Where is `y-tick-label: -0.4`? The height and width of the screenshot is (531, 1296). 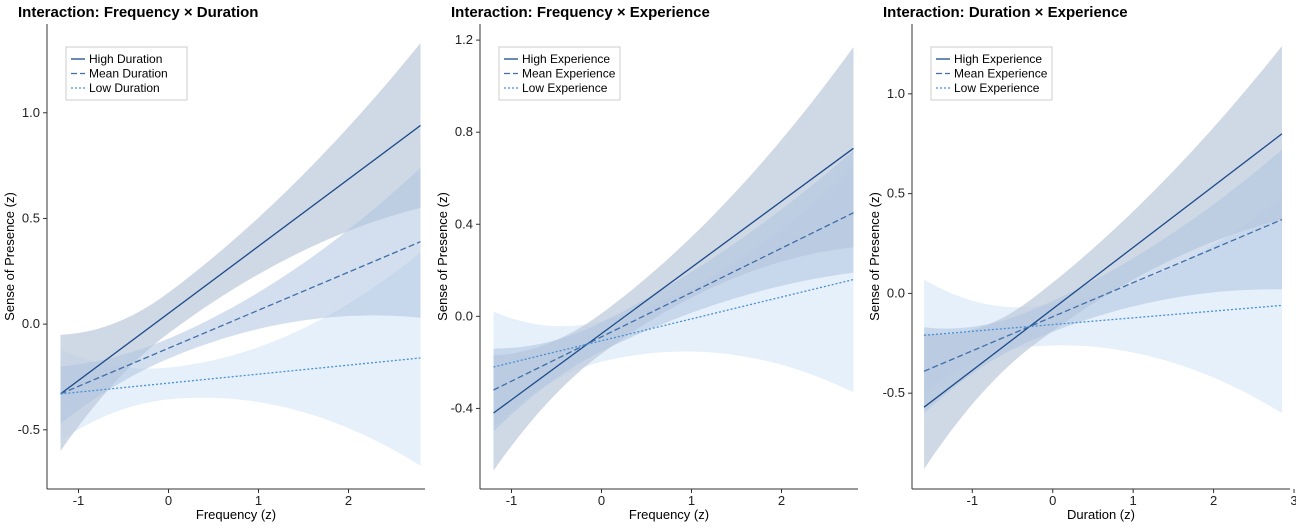
y-tick-label: -0.4 is located at coordinates (462, 407).